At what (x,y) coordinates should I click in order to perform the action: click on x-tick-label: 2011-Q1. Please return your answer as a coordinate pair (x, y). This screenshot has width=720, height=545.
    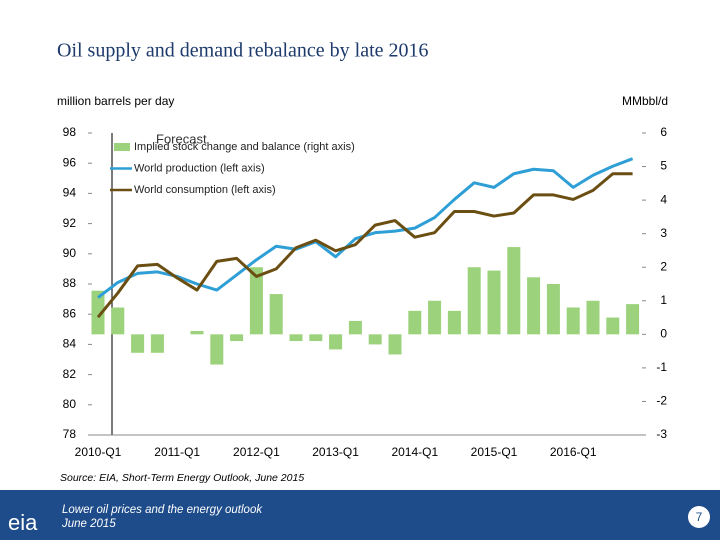
    Looking at the image, I should click on (177, 452).